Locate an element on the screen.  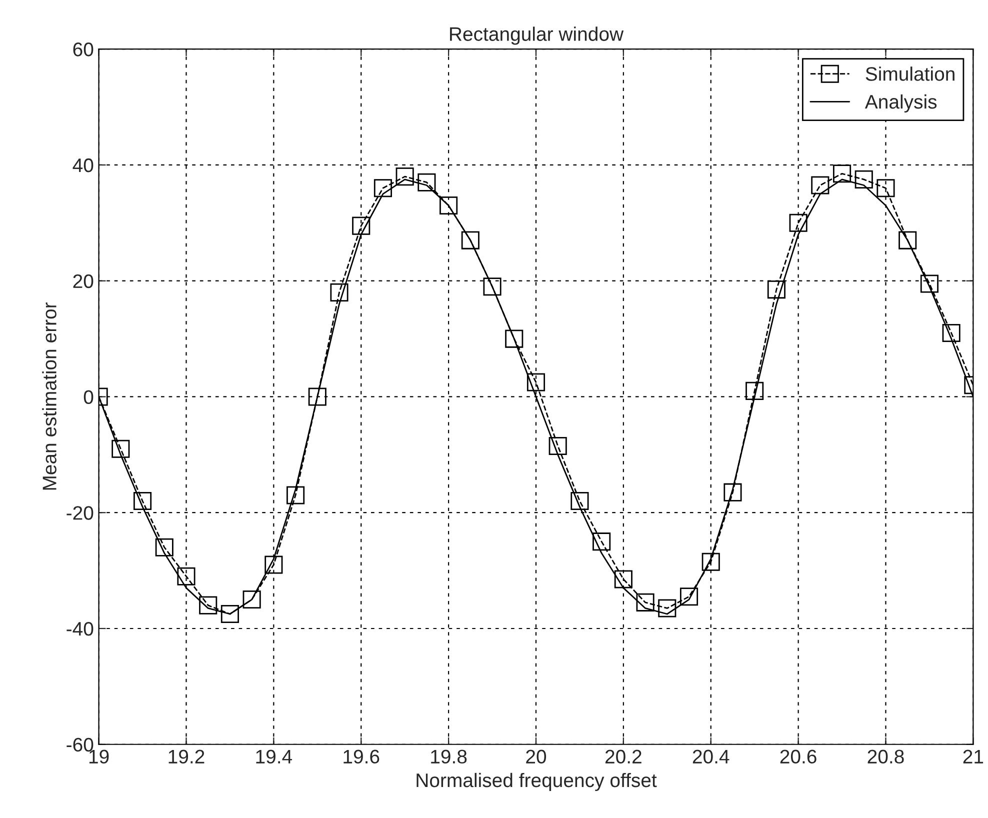
x-axis-title: Normalised frequency offset is located at coordinates (536, 782).